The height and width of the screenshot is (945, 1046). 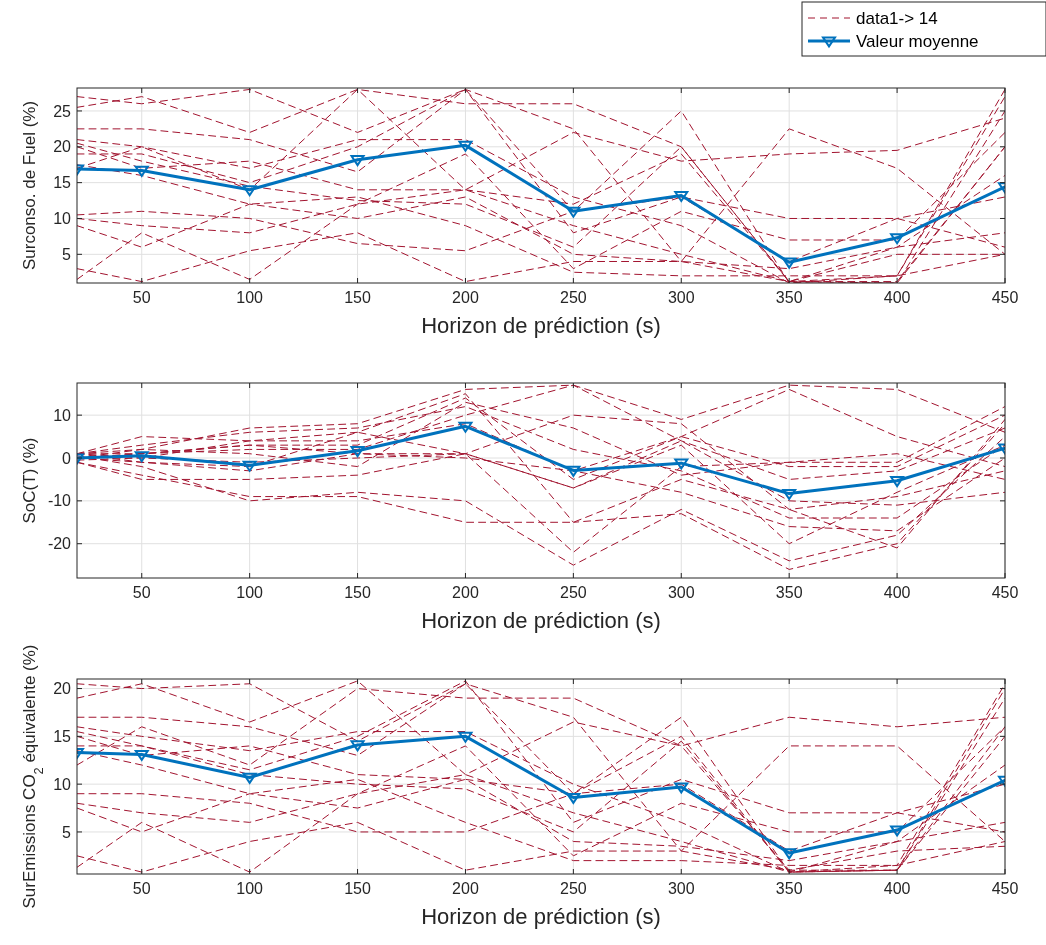 I want to click on y-tick-label: 0, so click(x=67, y=458).